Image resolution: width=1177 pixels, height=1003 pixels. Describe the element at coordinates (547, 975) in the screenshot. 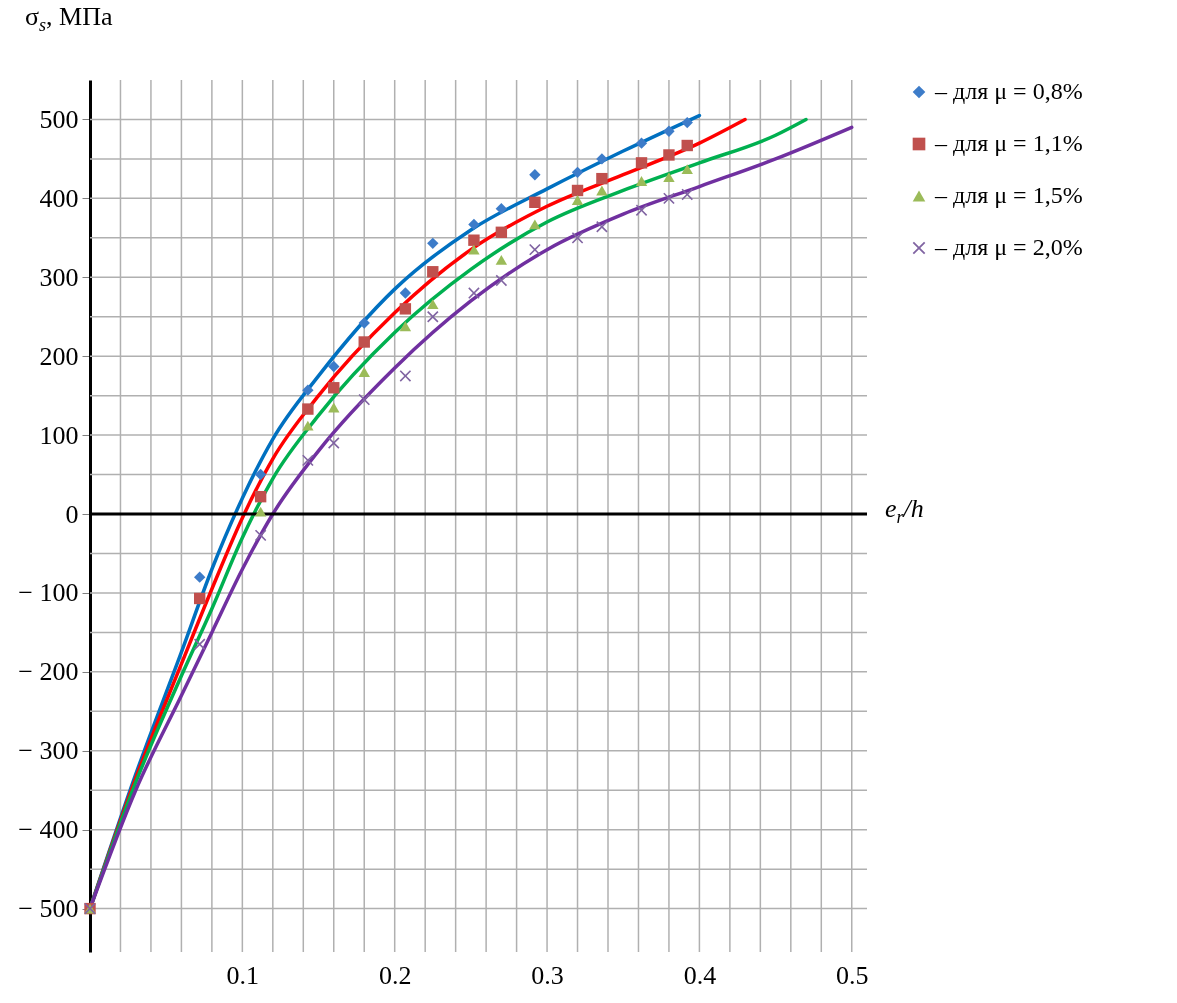

I see `x-tick-label: 0.3` at that location.